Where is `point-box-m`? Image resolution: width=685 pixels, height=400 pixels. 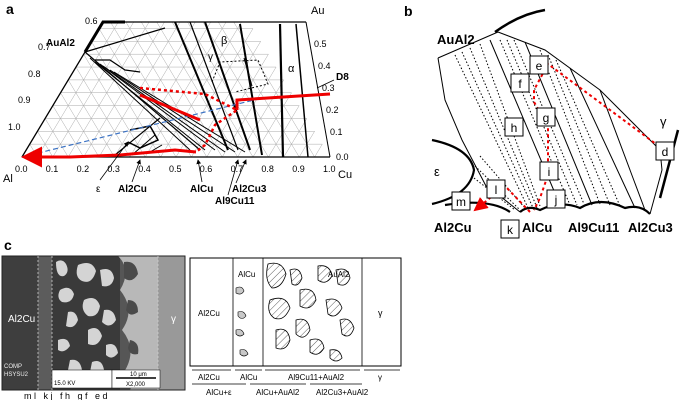 point-box-m is located at coordinates (461, 201).